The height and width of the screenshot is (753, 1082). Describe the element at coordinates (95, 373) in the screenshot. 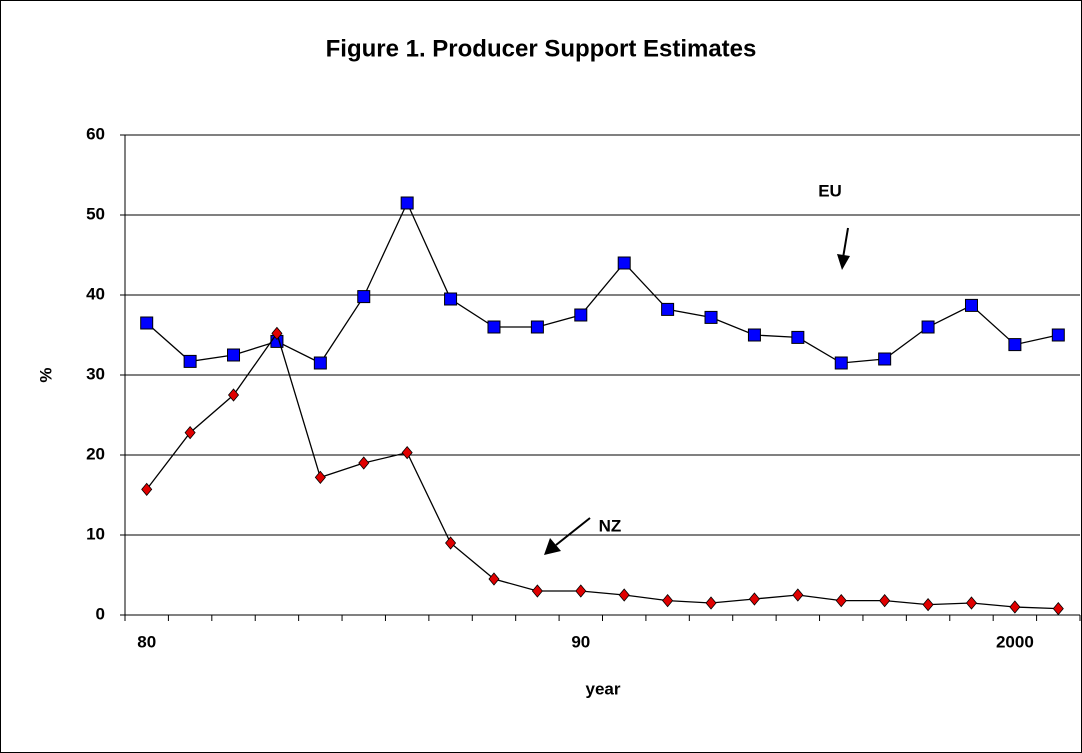

I see `y-tick-label: 30` at that location.